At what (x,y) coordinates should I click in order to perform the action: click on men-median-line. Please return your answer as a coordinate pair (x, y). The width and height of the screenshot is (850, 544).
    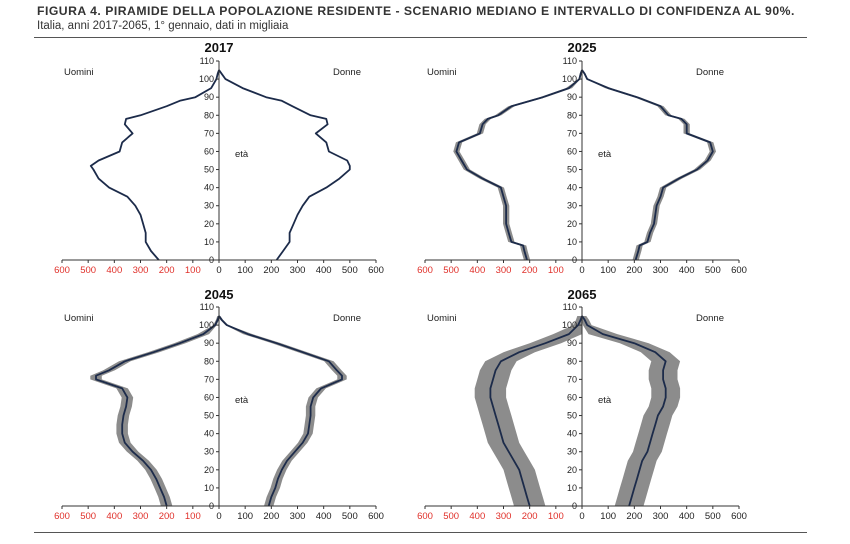
    Looking at the image, I should click on (536, 411).